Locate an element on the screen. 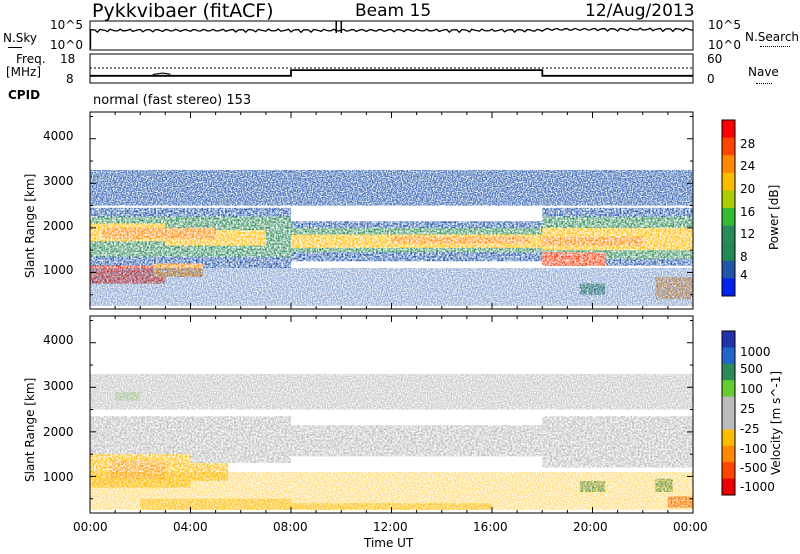  noise-panel-frame is located at coordinates (391, 35).